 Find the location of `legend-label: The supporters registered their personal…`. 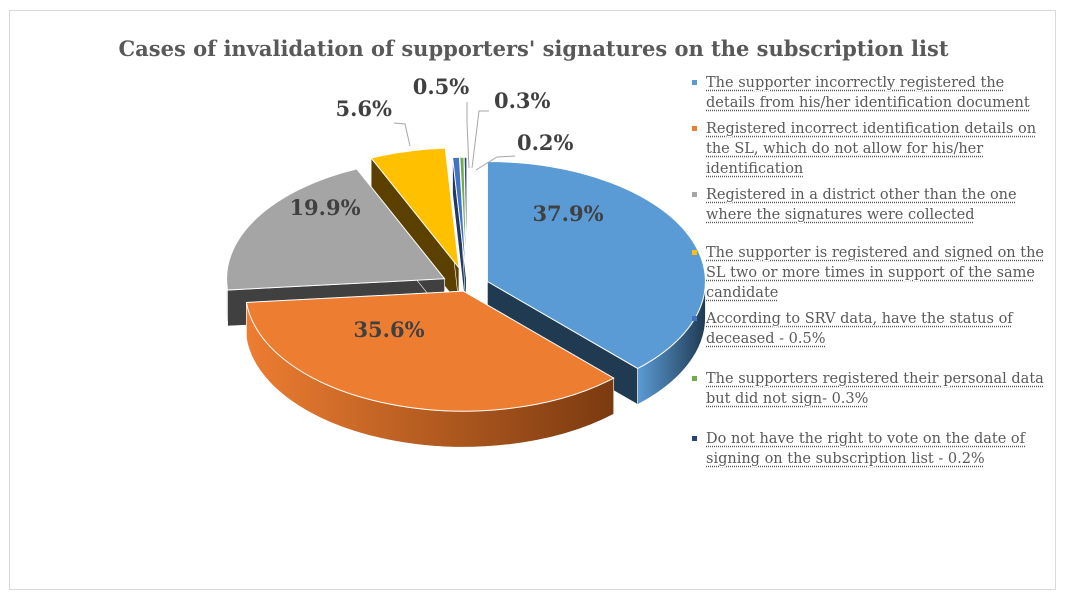

legend-label: The supporters registered their personal… is located at coordinates (875, 389).